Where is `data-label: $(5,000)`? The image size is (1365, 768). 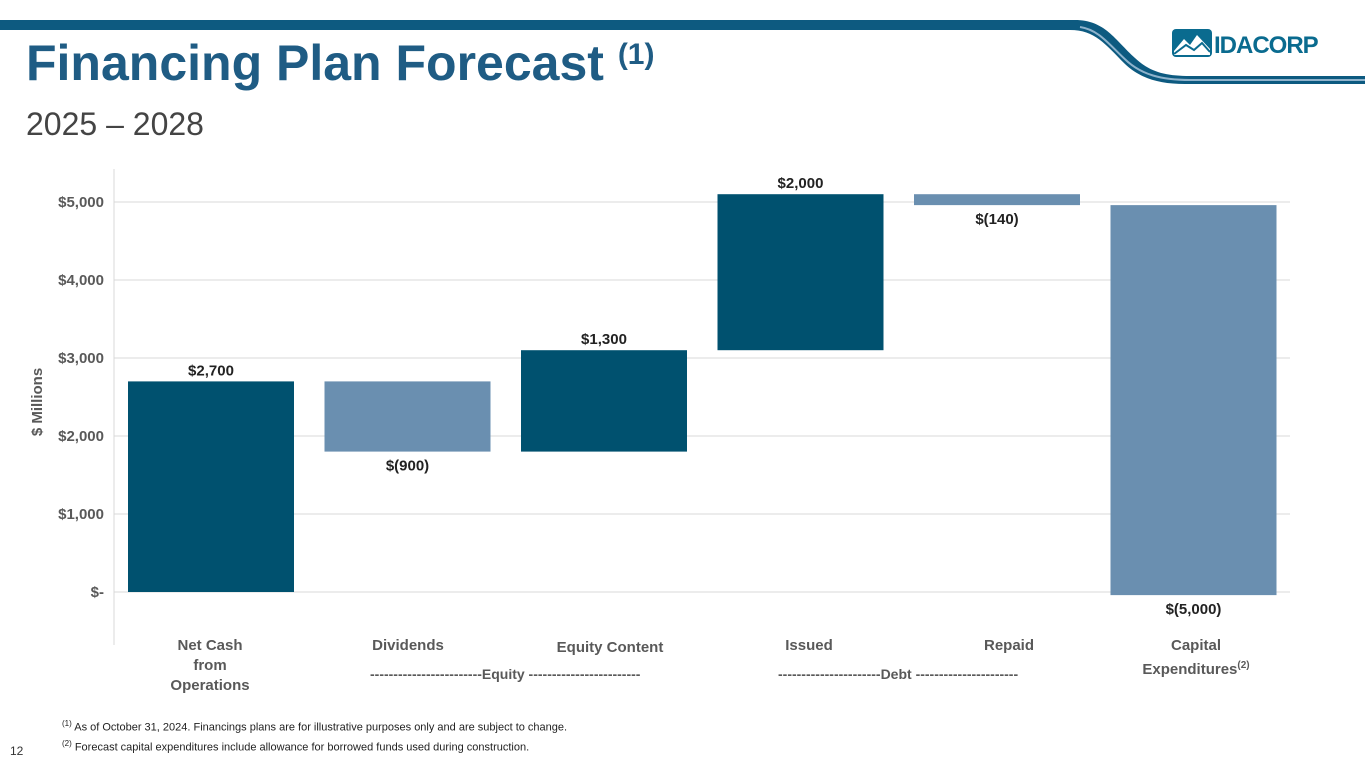
data-label: $(5,000) is located at coordinates (1194, 609).